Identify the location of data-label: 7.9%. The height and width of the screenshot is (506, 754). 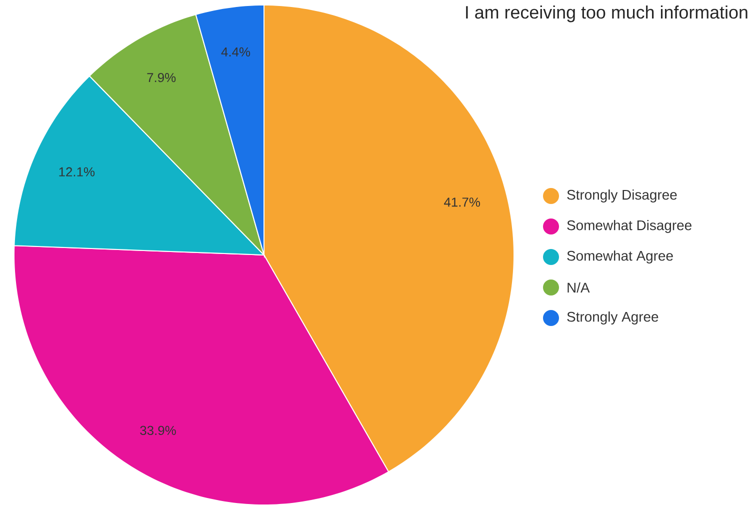
(161, 77).